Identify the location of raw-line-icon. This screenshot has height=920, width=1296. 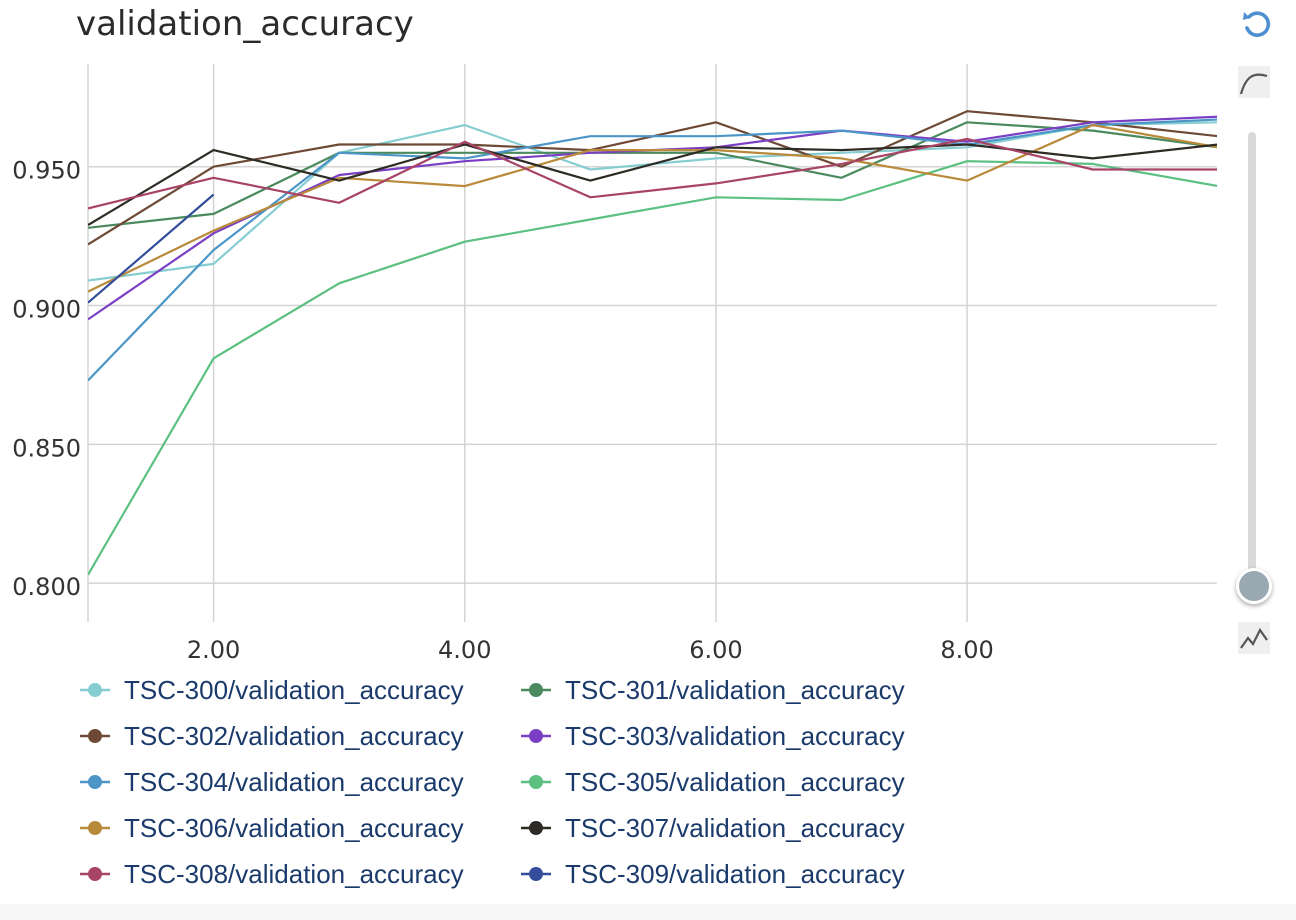
(1254, 638).